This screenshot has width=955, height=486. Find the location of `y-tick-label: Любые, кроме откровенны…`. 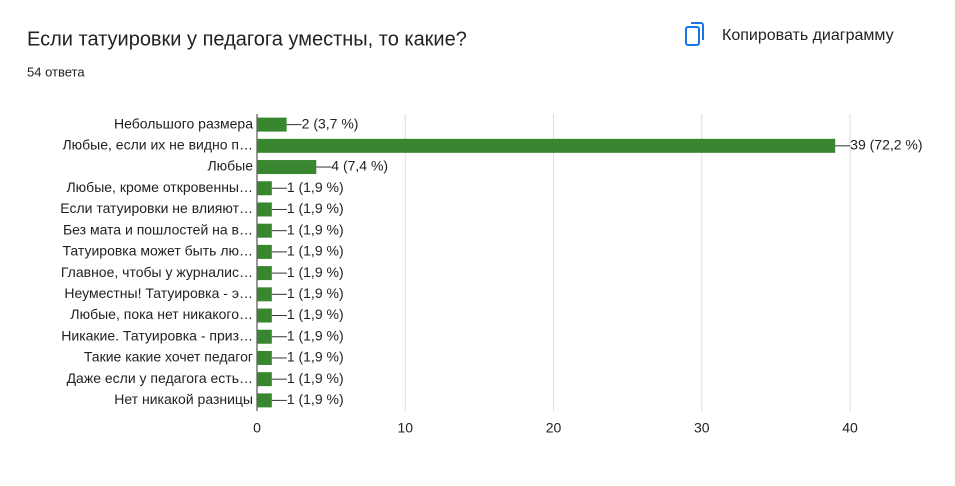

y-tick-label: Любые, кроме откровенны… is located at coordinates (159, 187).